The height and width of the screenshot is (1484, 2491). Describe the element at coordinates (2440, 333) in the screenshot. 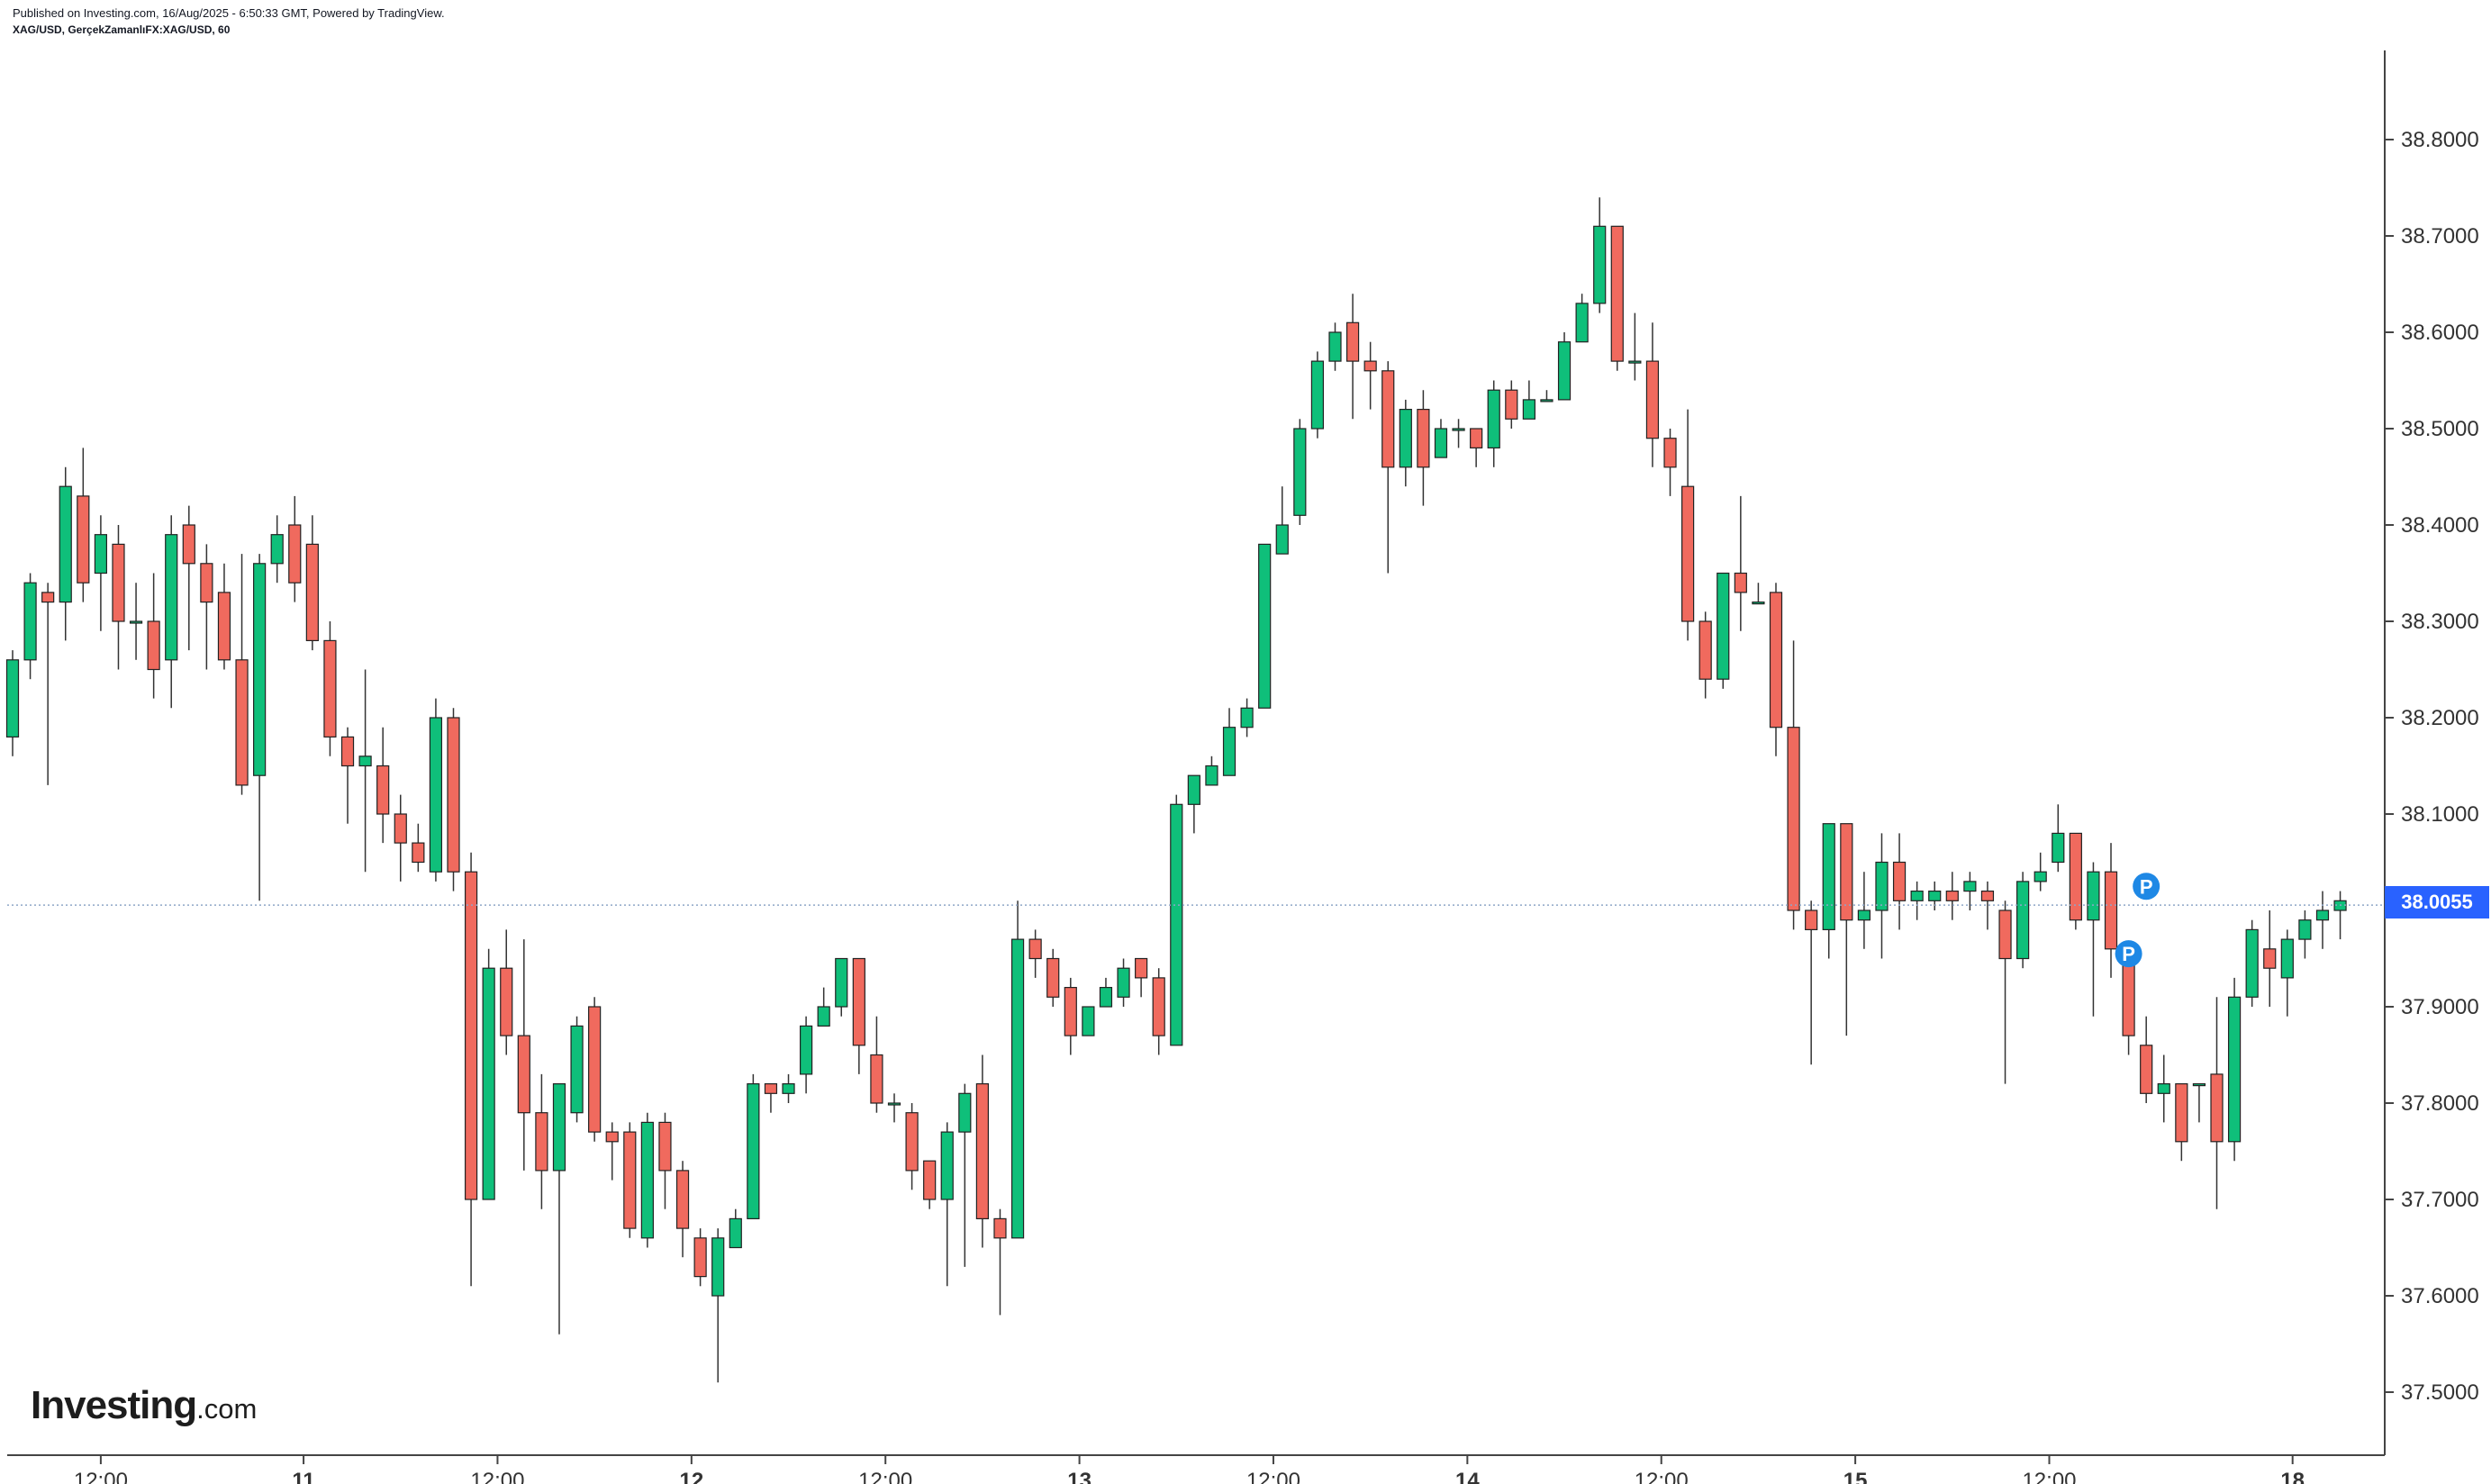

I see `y-tick-label: 38.6000` at that location.